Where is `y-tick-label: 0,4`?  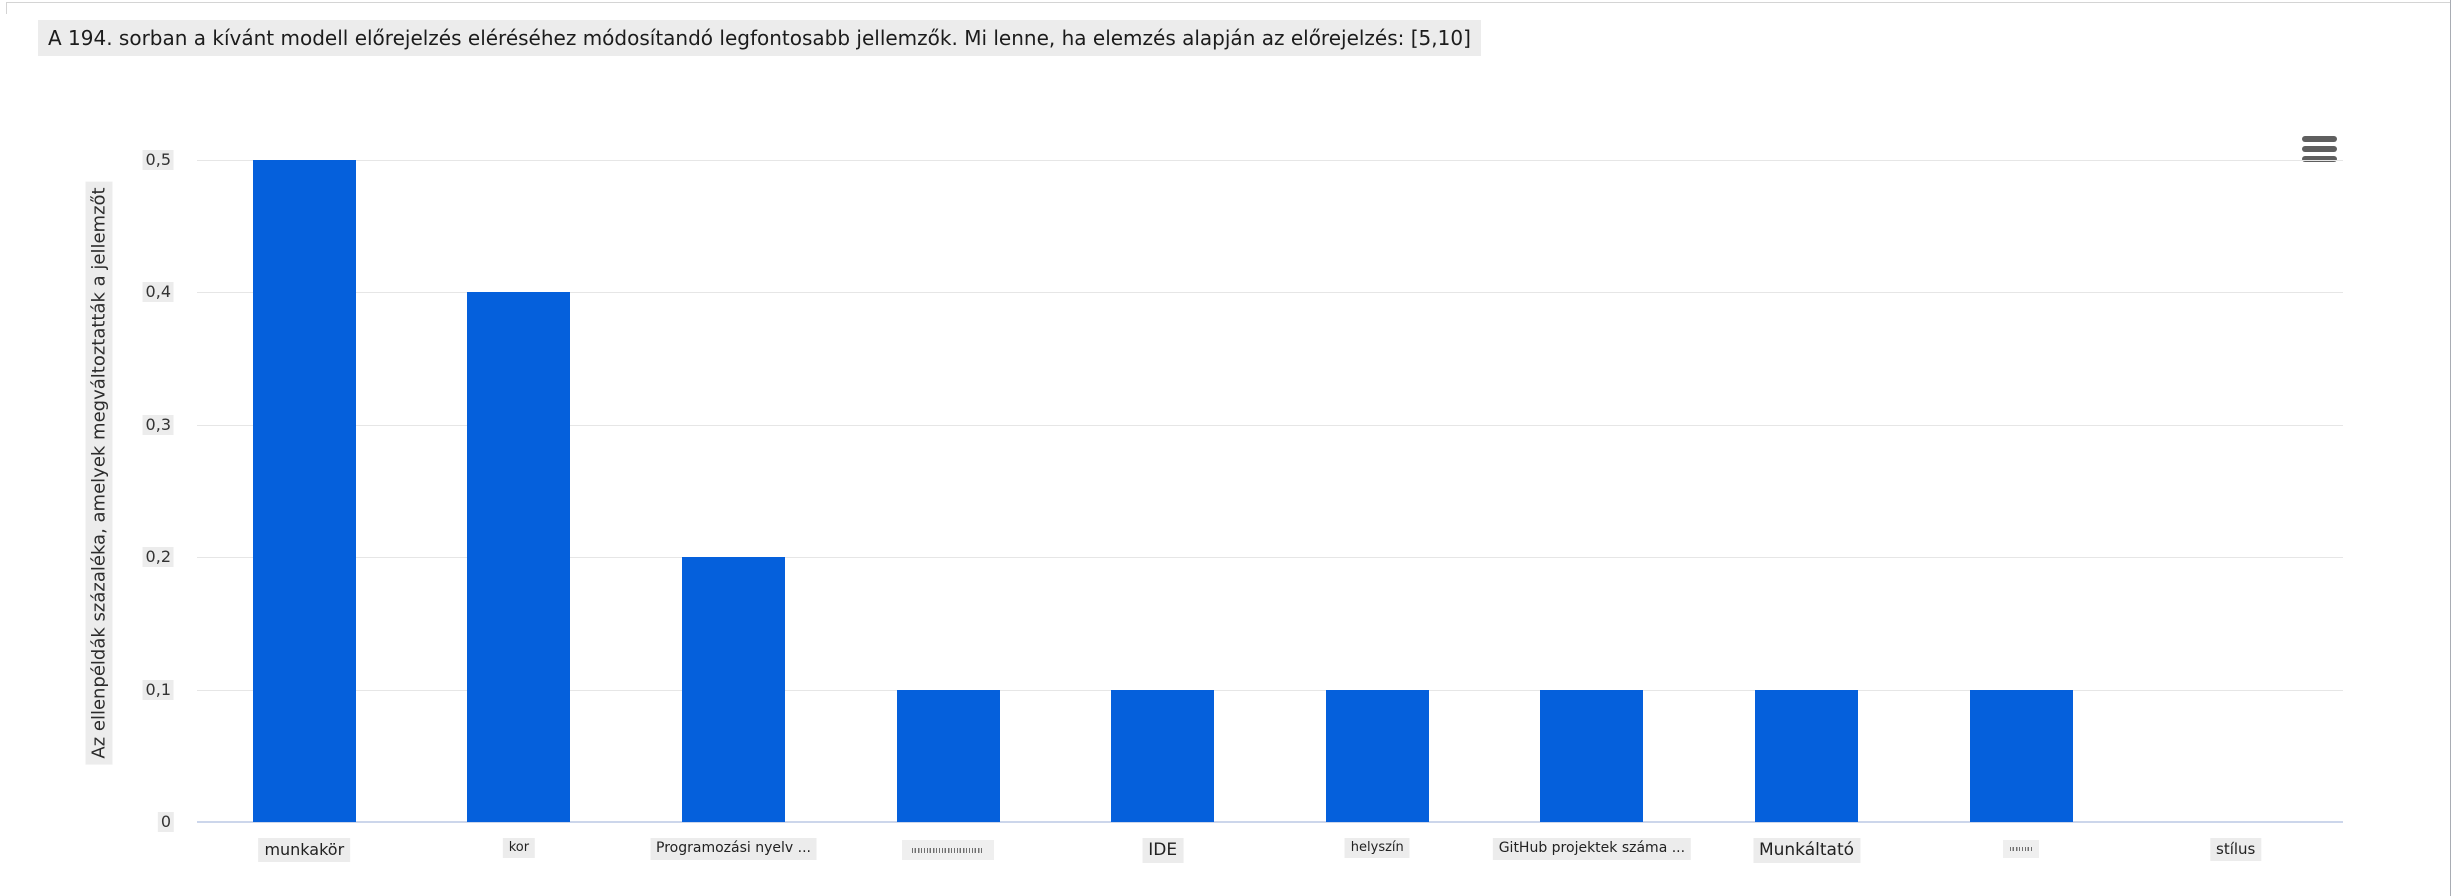
y-tick-label: 0,4 is located at coordinates (158, 292).